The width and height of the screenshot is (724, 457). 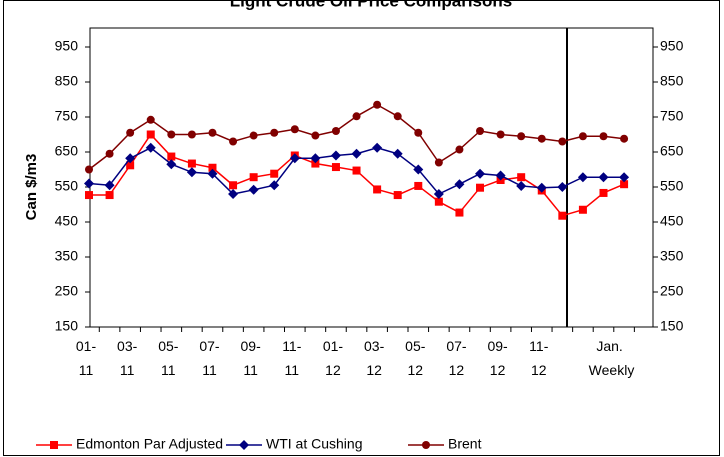 What do you see at coordinates (672, 81) in the screenshot?
I see `y2-tick-label: 850` at bounding box center [672, 81].